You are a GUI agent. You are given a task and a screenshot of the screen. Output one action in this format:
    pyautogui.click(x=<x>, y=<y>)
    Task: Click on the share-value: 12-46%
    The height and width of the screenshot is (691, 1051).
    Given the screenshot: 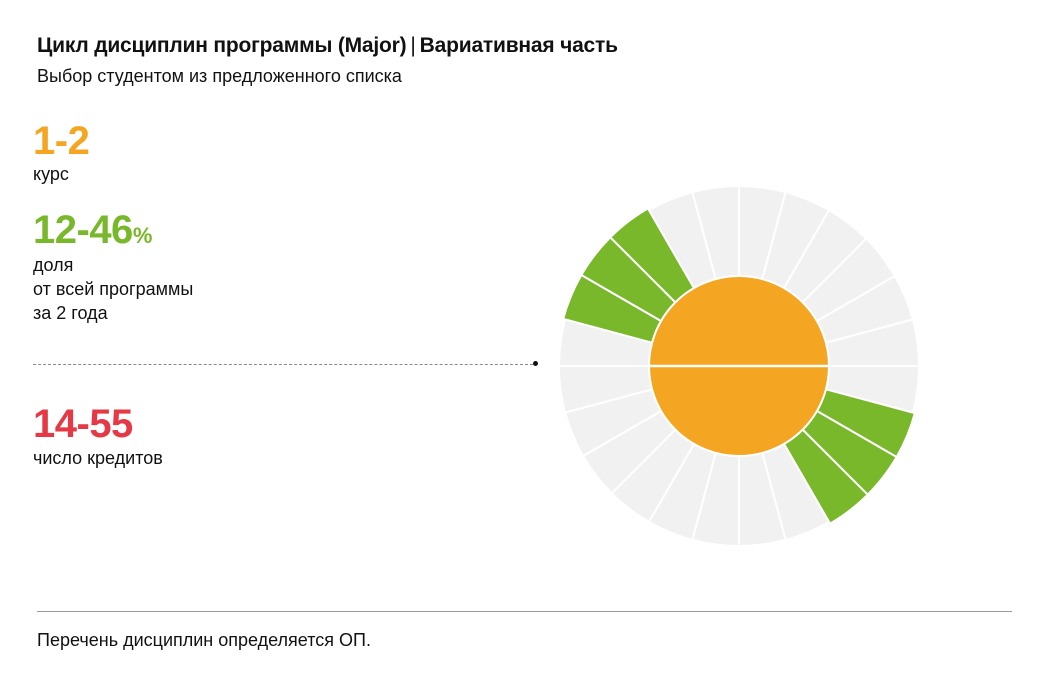 What is the action you would take?
    pyautogui.click(x=92, y=233)
    